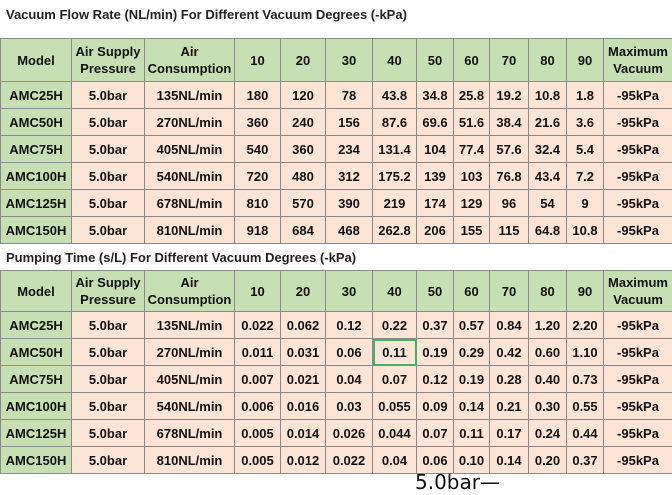 Image resolution: width=672 pixels, height=495 pixels. What do you see at coordinates (547, 406) in the screenshot?
I see `table-cell: 0.30` at bounding box center [547, 406].